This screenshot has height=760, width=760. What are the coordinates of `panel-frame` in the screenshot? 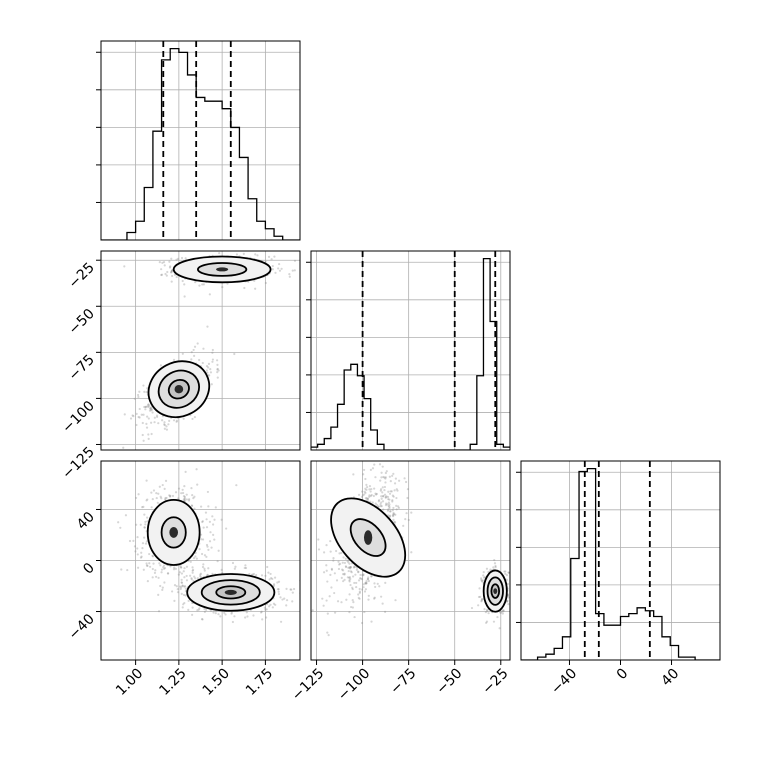 It's located at (410, 560).